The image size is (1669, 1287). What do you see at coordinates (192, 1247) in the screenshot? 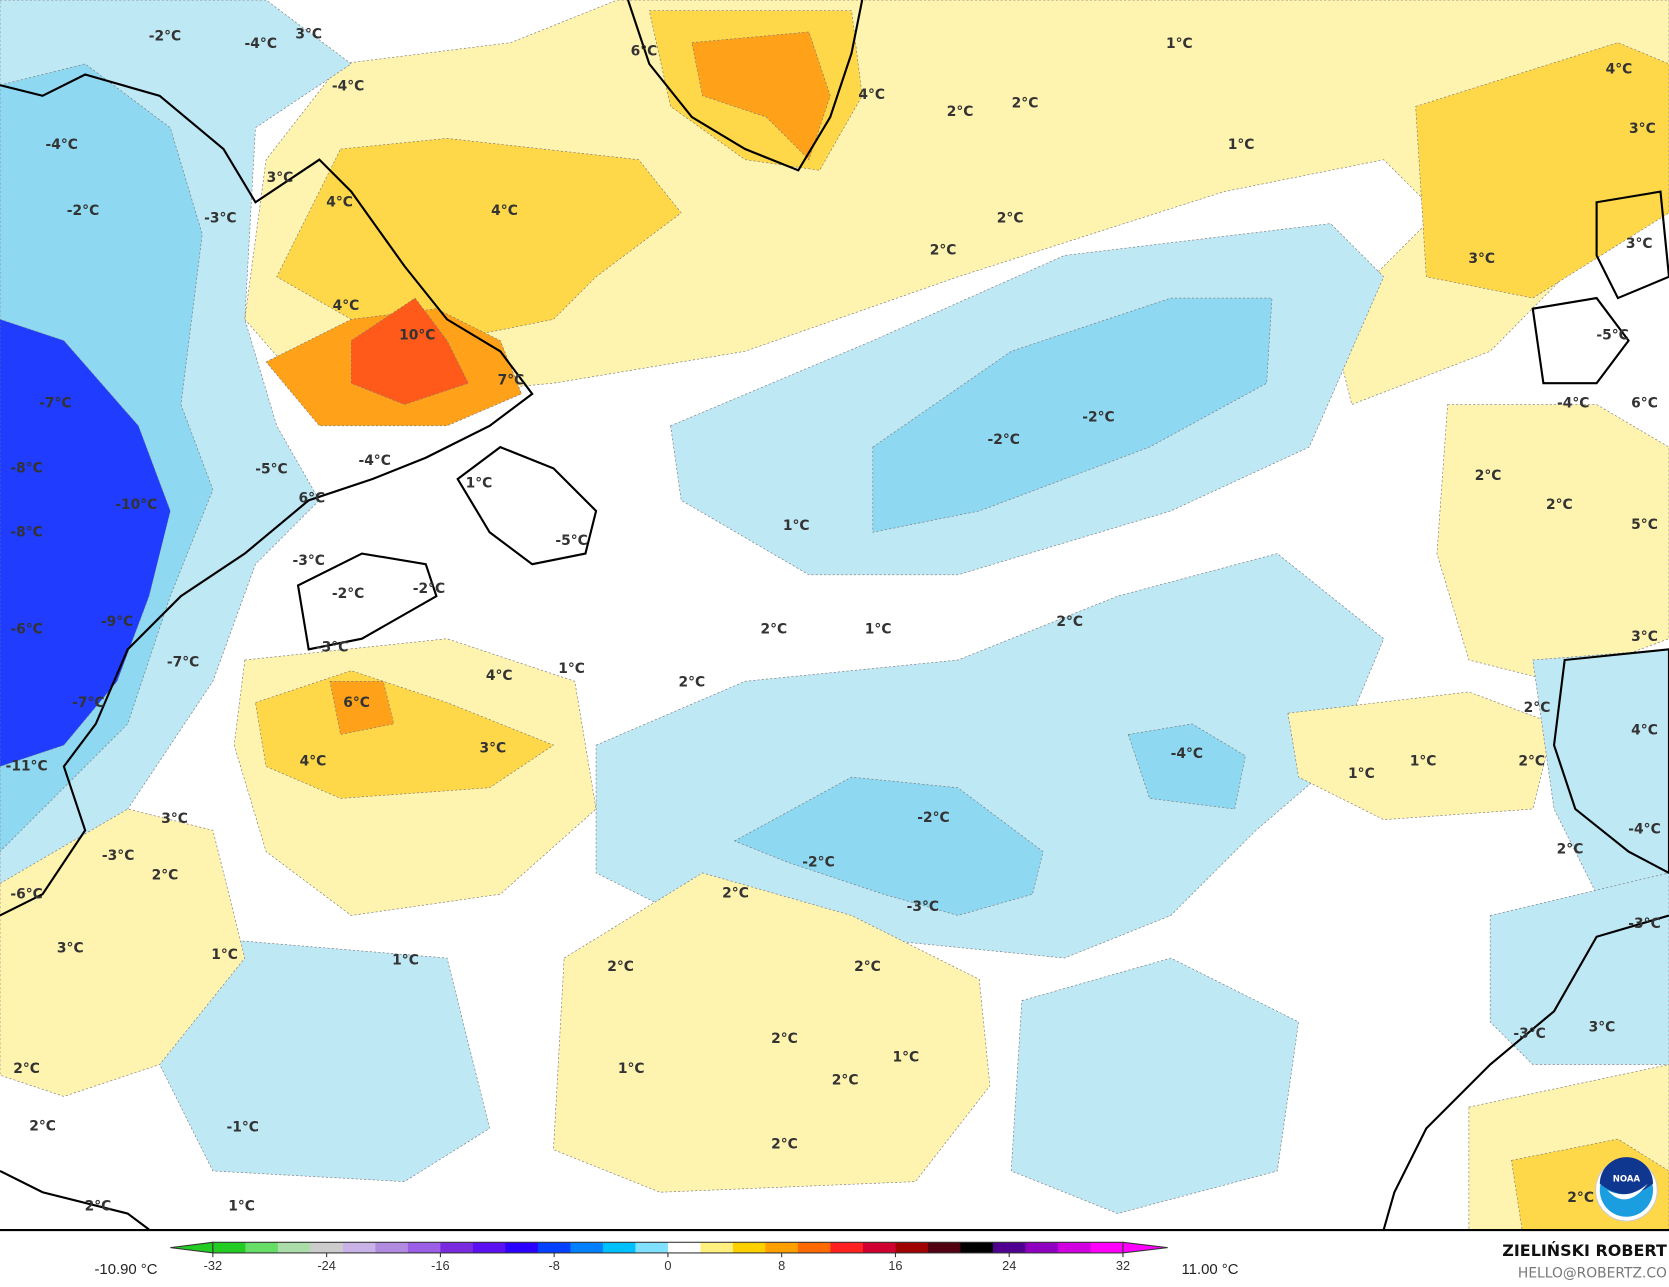
I see `colorbar-min-arrow` at bounding box center [192, 1247].